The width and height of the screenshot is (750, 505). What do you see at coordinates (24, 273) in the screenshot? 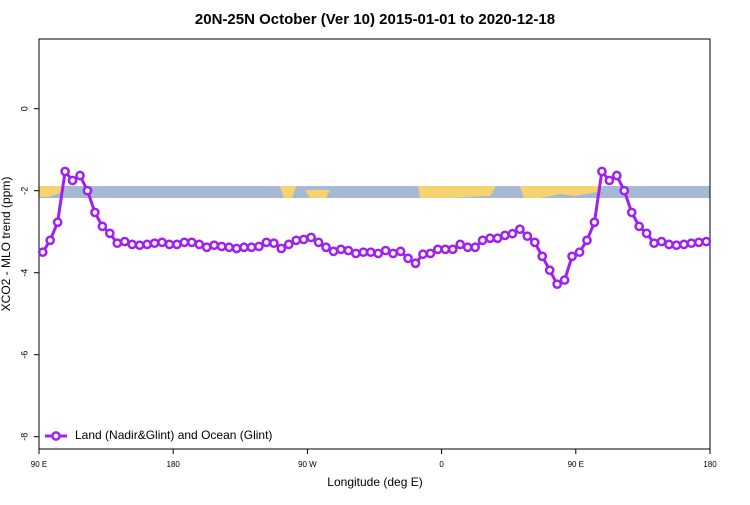
I see `y-tick-label: -4` at bounding box center [24, 273].